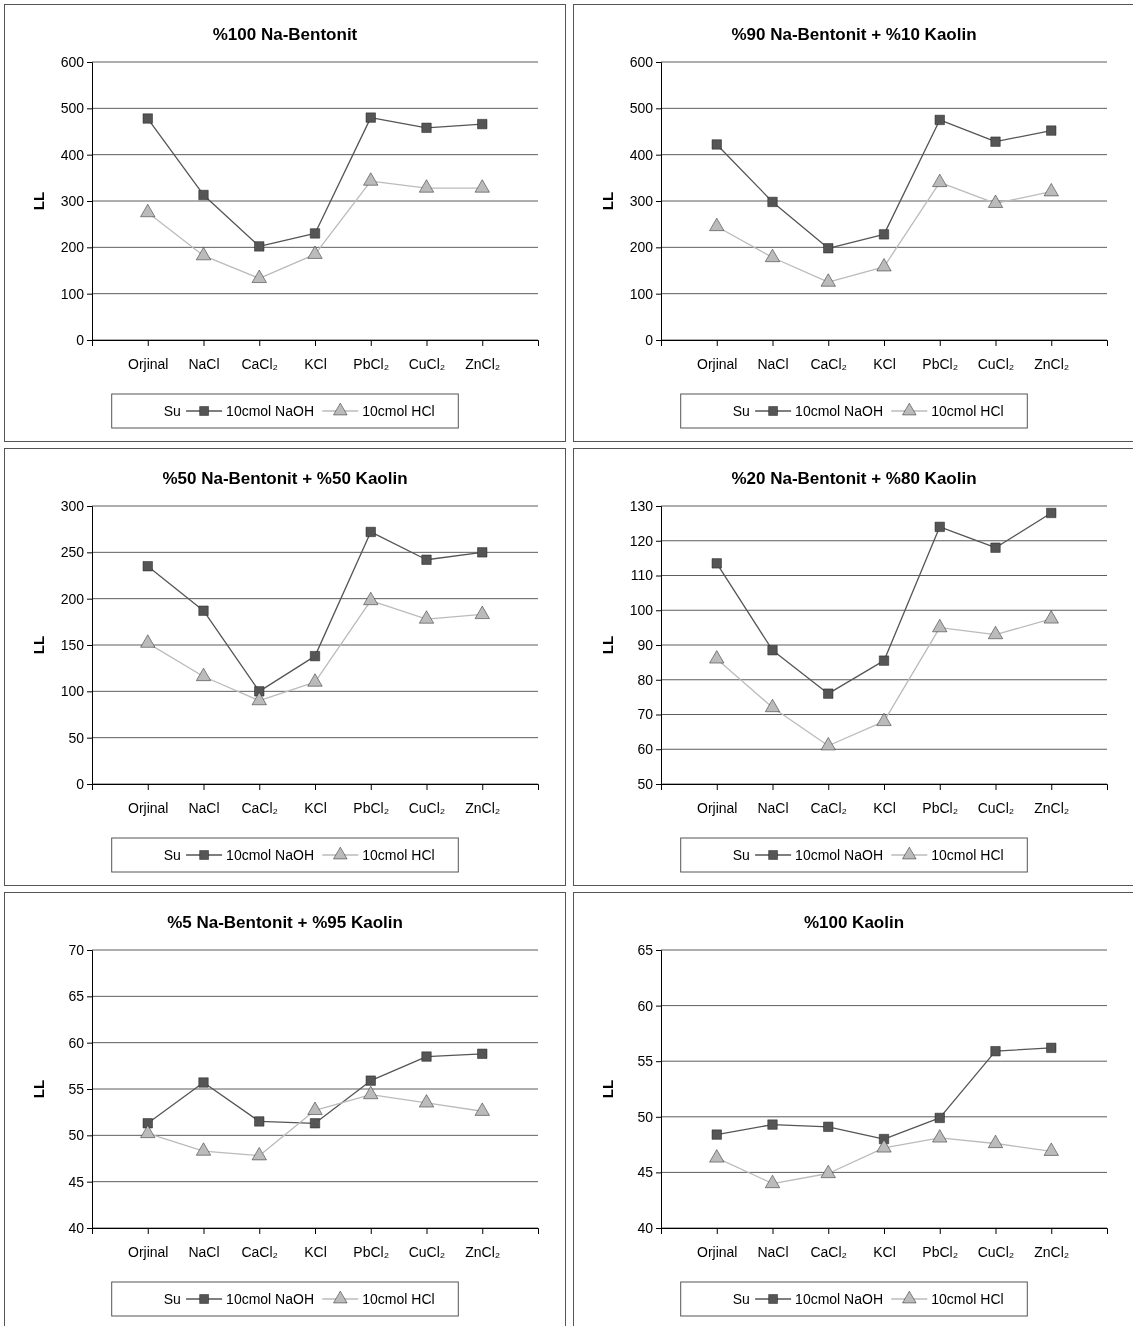 The image size is (1133, 1326). I want to click on y-tick-label: 600, so click(72, 61).